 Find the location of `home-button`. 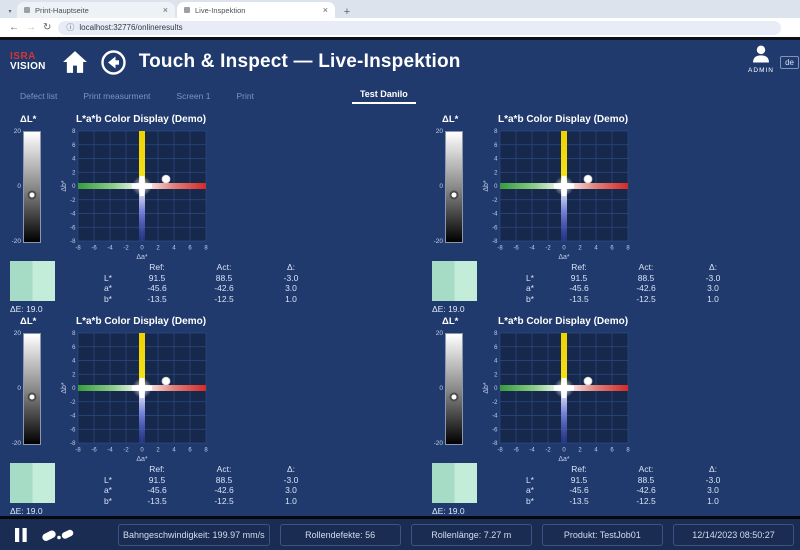

home-button is located at coordinates (75, 62).